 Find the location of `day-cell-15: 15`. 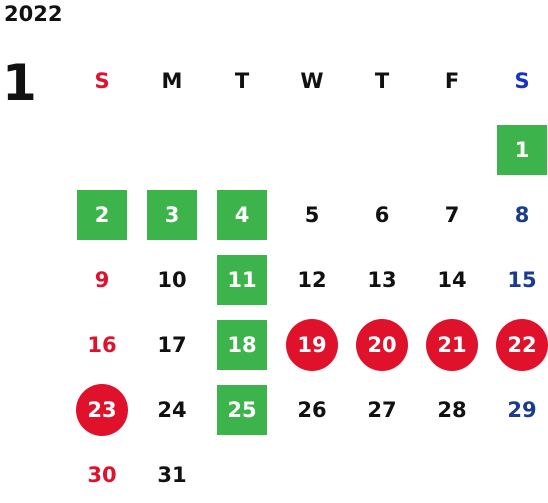

day-cell-15: 15 is located at coordinates (522, 280).